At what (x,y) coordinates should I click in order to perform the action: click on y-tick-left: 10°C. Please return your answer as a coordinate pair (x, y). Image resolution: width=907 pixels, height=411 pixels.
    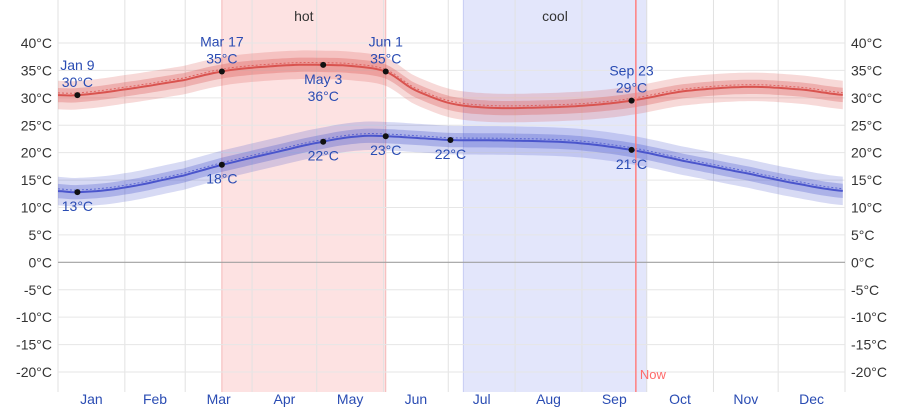
    Looking at the image, I should click on (36, 208).